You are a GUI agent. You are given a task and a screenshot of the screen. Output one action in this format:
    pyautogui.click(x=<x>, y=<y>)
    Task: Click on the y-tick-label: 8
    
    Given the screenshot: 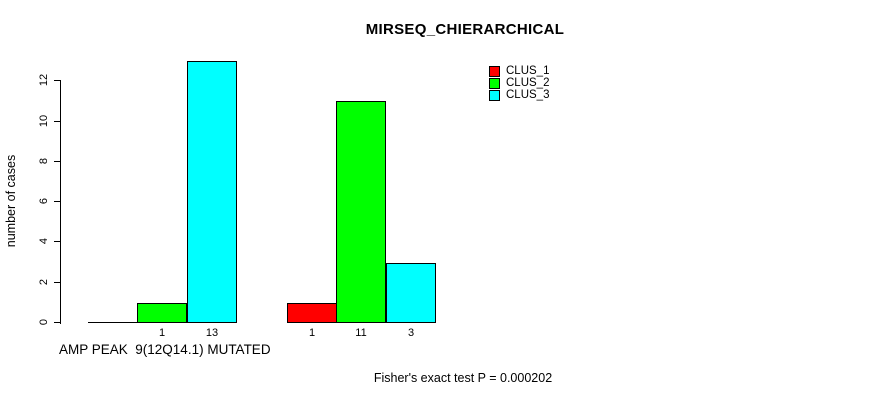 What is the action you would take?
    pyautogui.click(x=44, y=161)
    